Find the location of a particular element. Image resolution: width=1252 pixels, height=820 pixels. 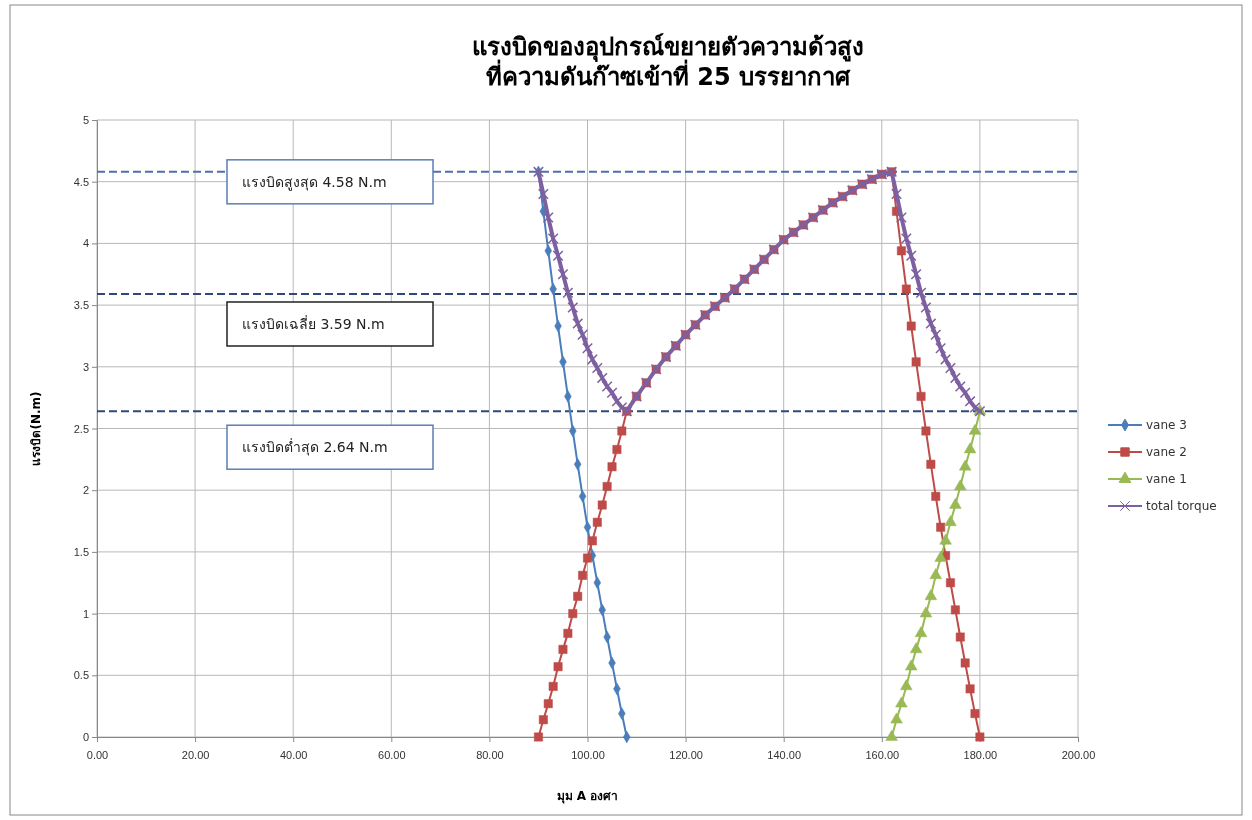

y-tick-label: 0 is located at coordinates (85, 737).